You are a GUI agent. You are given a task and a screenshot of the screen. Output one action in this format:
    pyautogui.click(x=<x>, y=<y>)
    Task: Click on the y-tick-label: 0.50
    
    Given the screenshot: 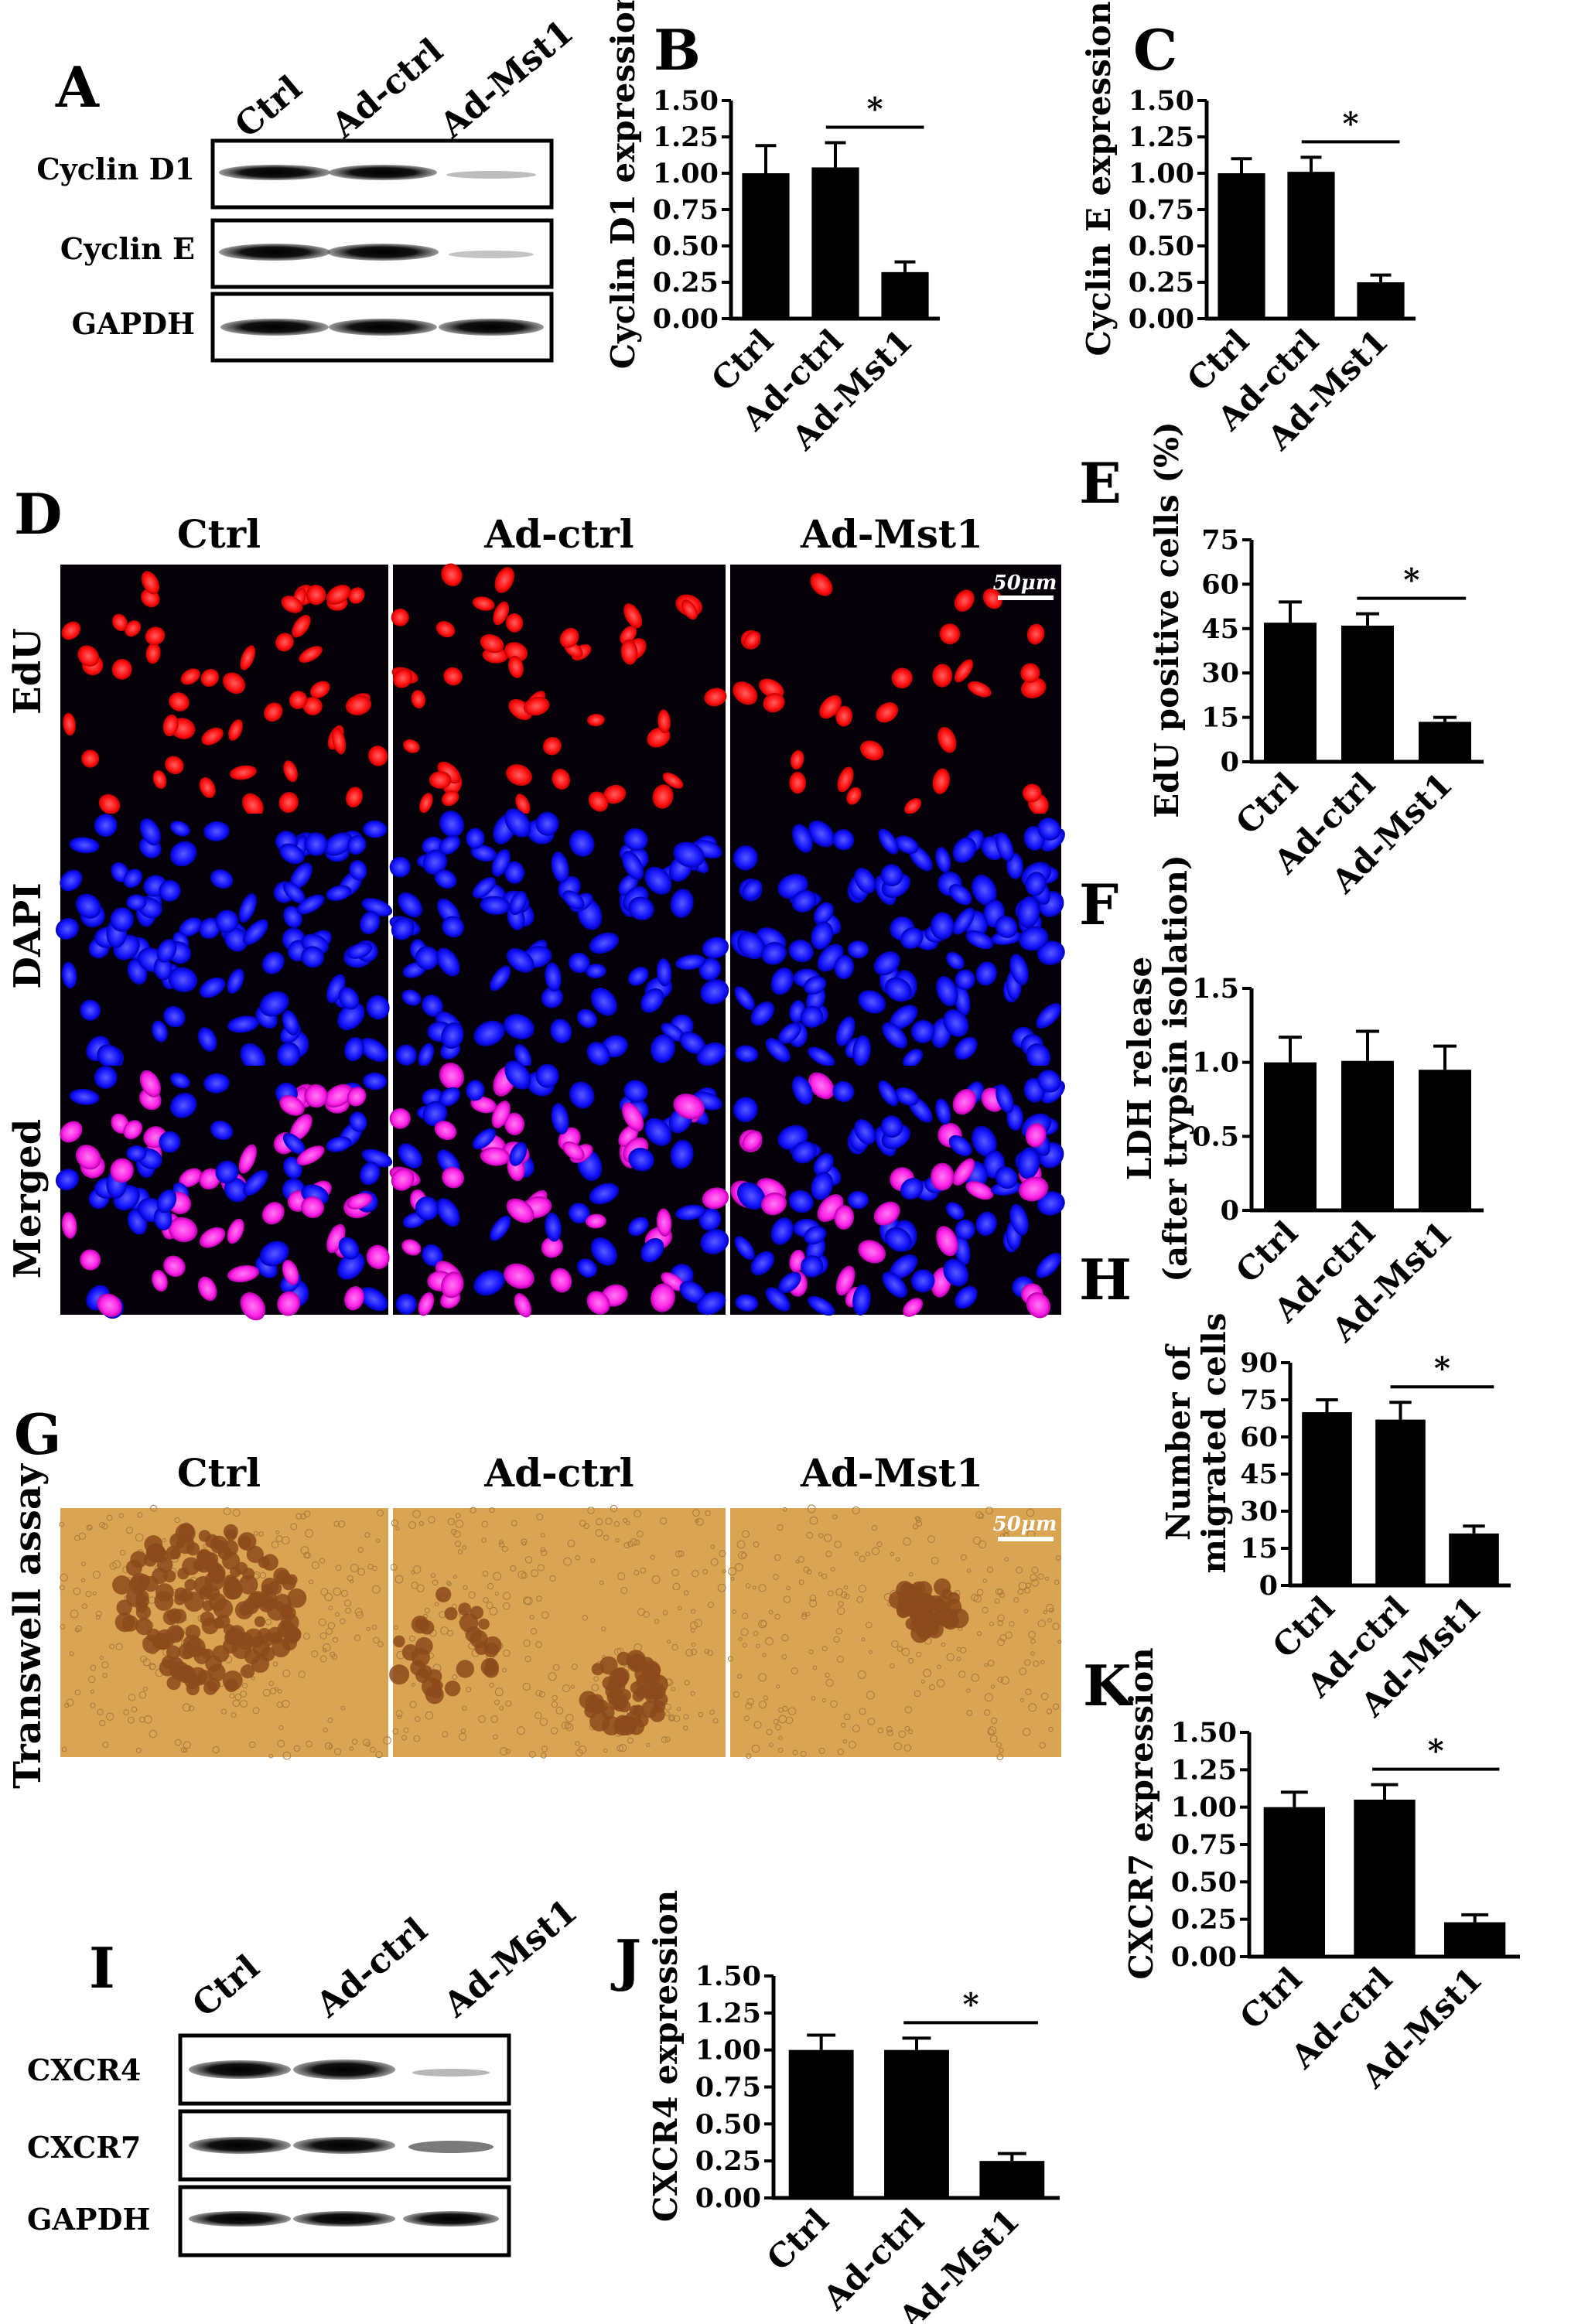 What is the action you would take?
    pyautogui.click(x=728, y=2124)
    